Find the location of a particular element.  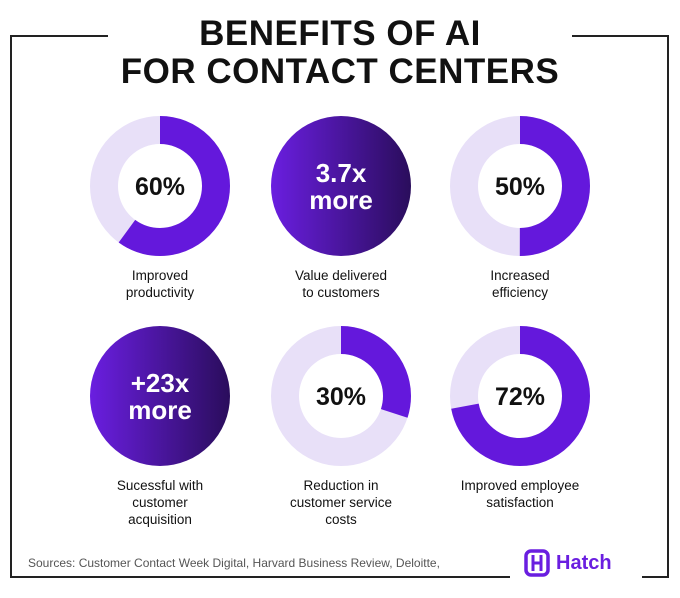

stat-caption-line: Improved is located at coordinates (160, 275).